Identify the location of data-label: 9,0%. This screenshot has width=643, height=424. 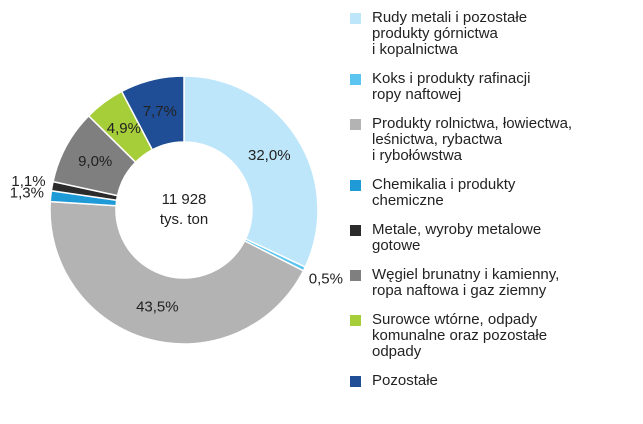
(95, 161).